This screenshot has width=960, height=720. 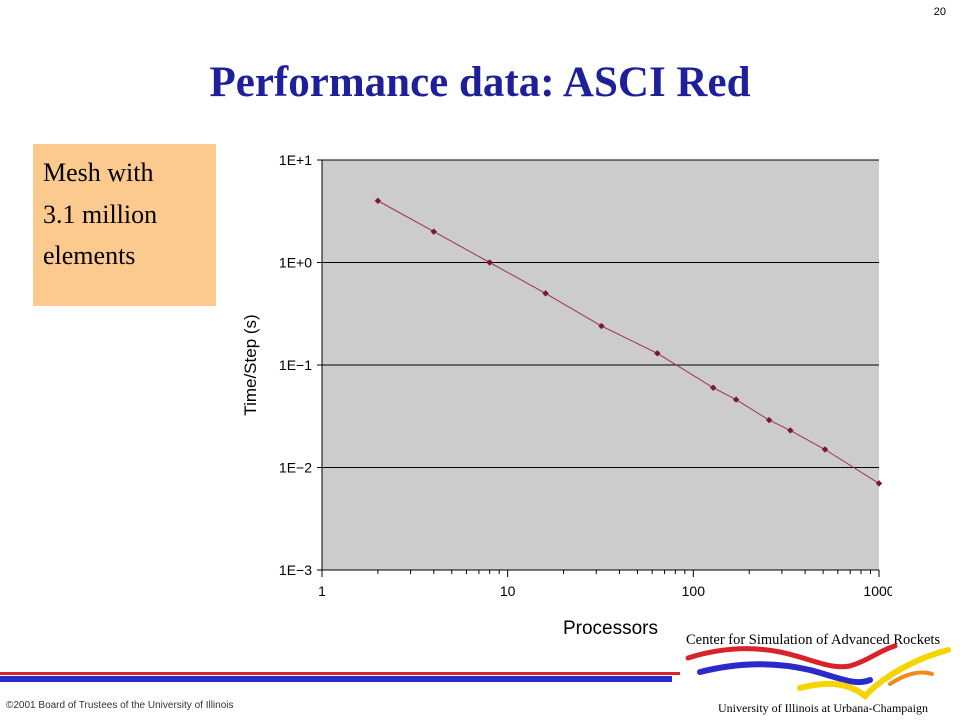 I want to click on logo-swoosh-red, so click(x=791, y=656).